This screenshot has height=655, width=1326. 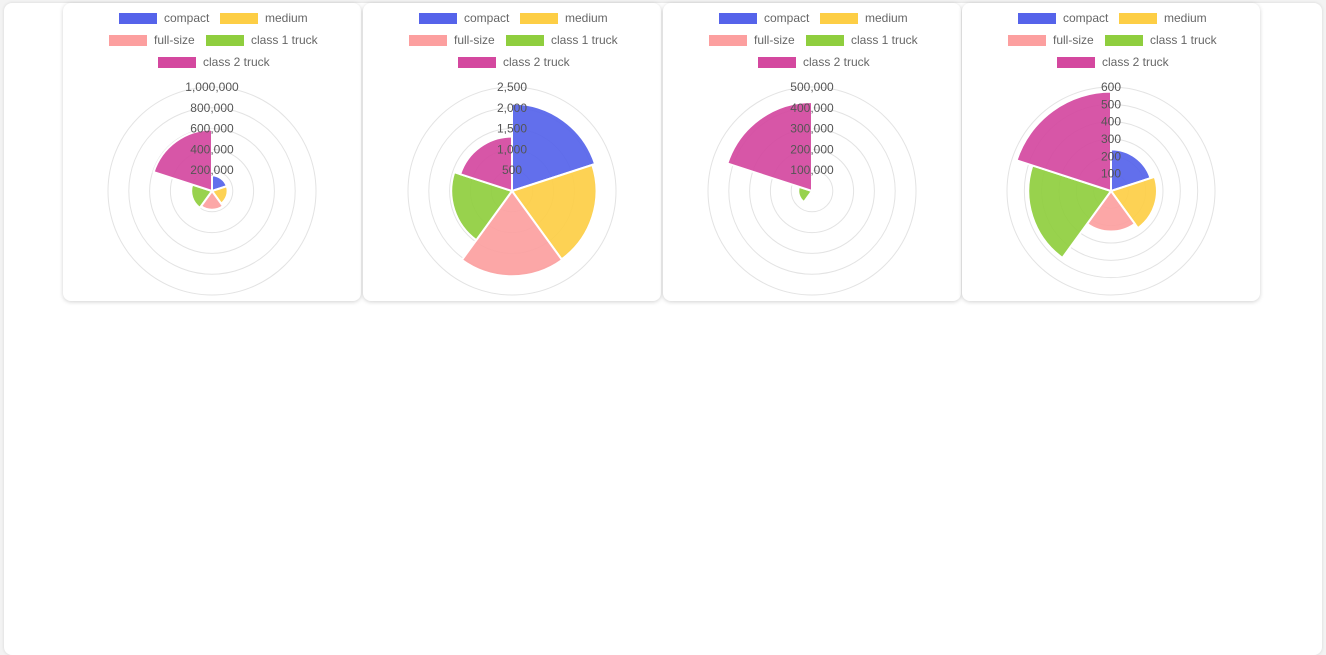 What do you see at coordinates (812, 149) in the screenshot?
I see `tick-label: 200,000` at bounding box center [812, 149].